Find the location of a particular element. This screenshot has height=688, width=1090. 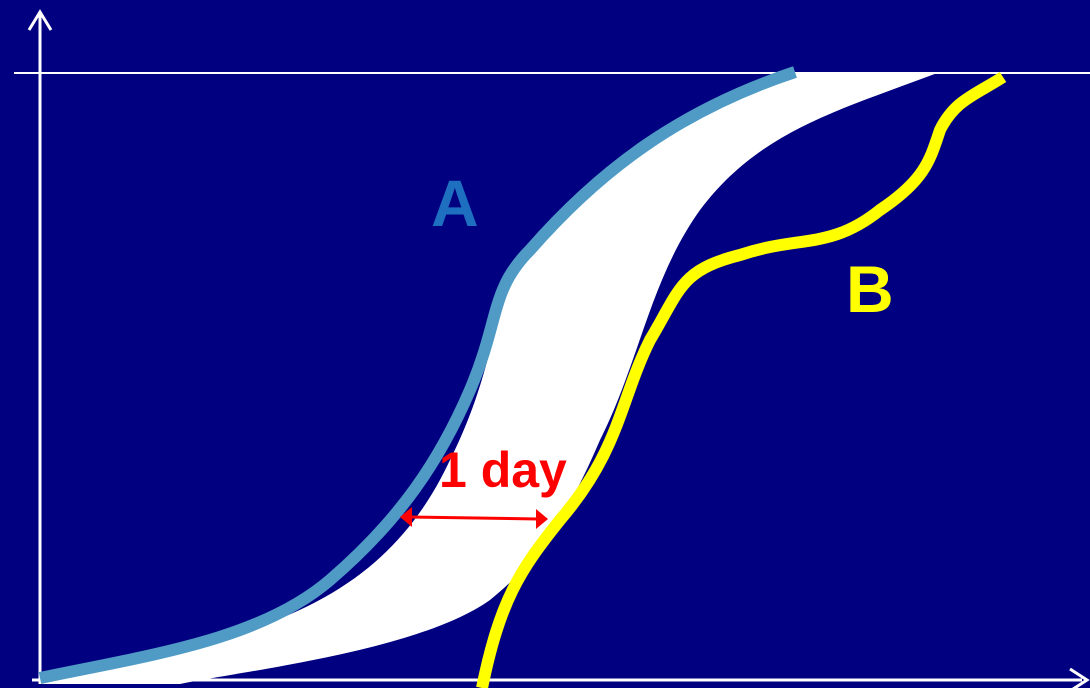

x-axis-arrowhead is located at coordinates (1079, 677).